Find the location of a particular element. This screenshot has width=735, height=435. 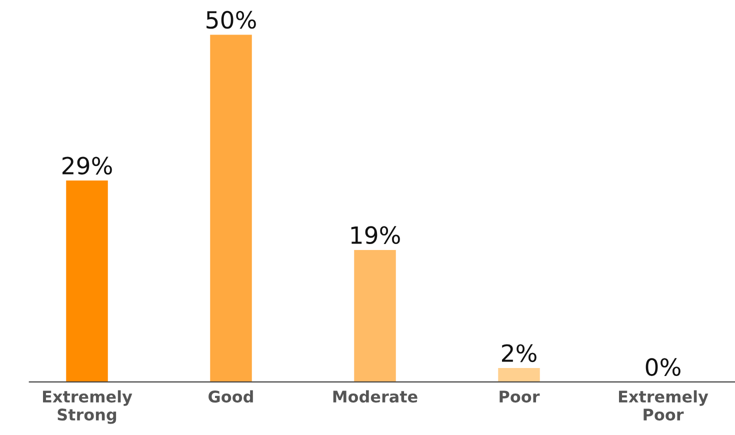

x-tick-label: Extremely Strong is located at coordinates (87, 407).